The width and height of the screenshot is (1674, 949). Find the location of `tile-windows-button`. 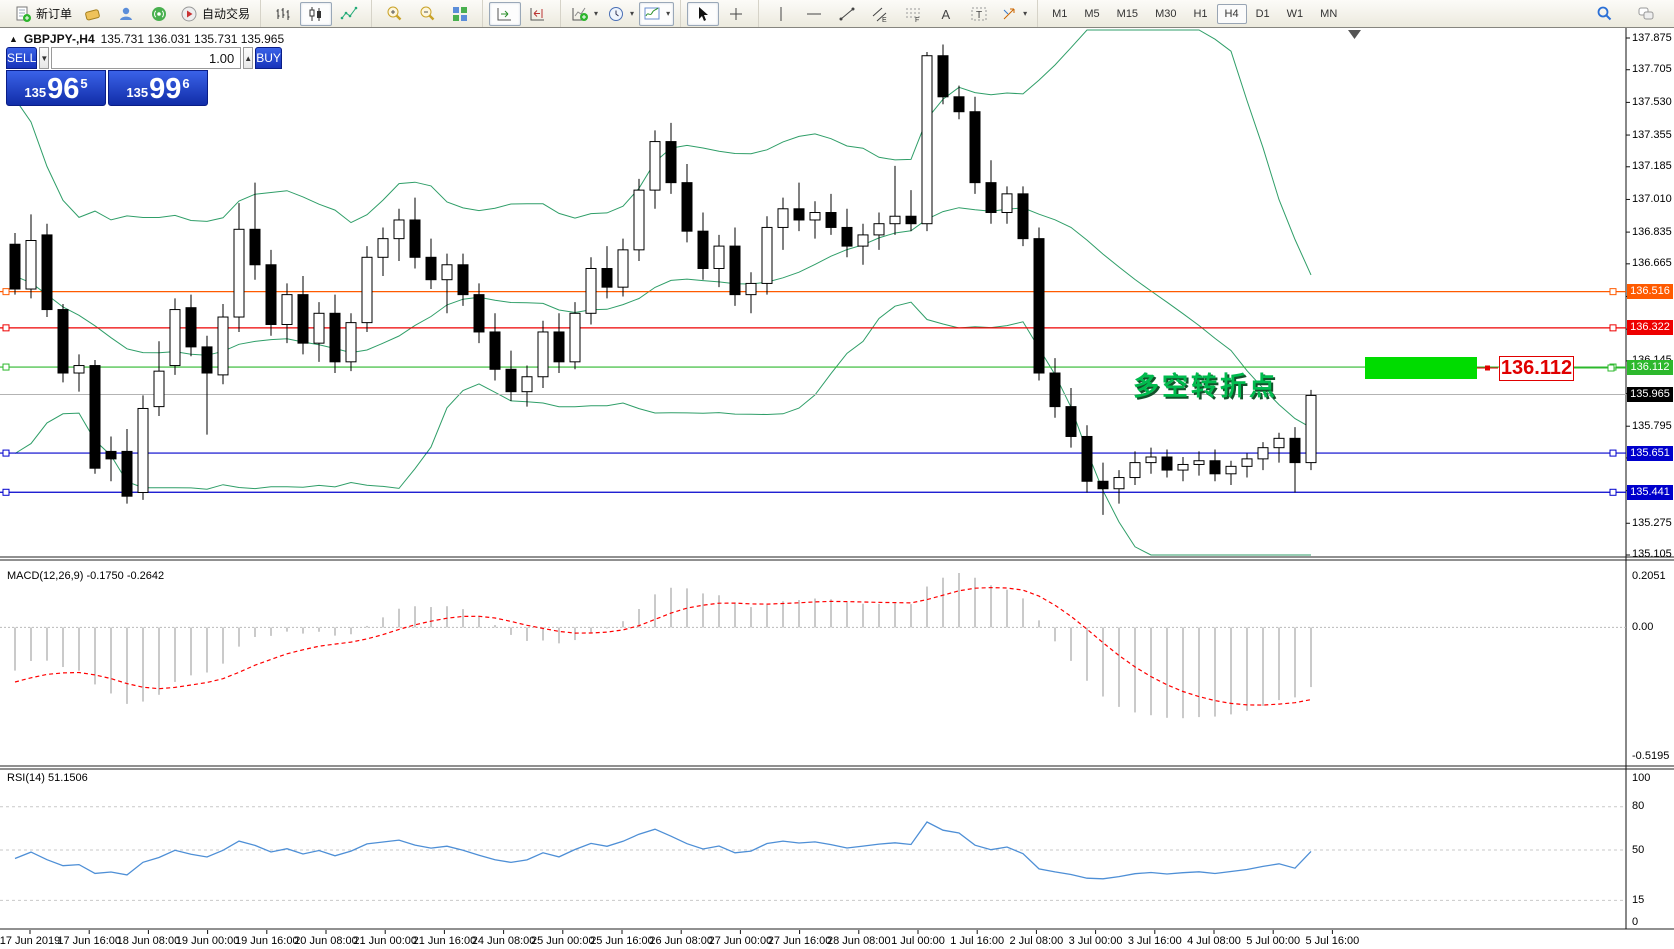

tile-windows-button is located at coordinates (460, 14).